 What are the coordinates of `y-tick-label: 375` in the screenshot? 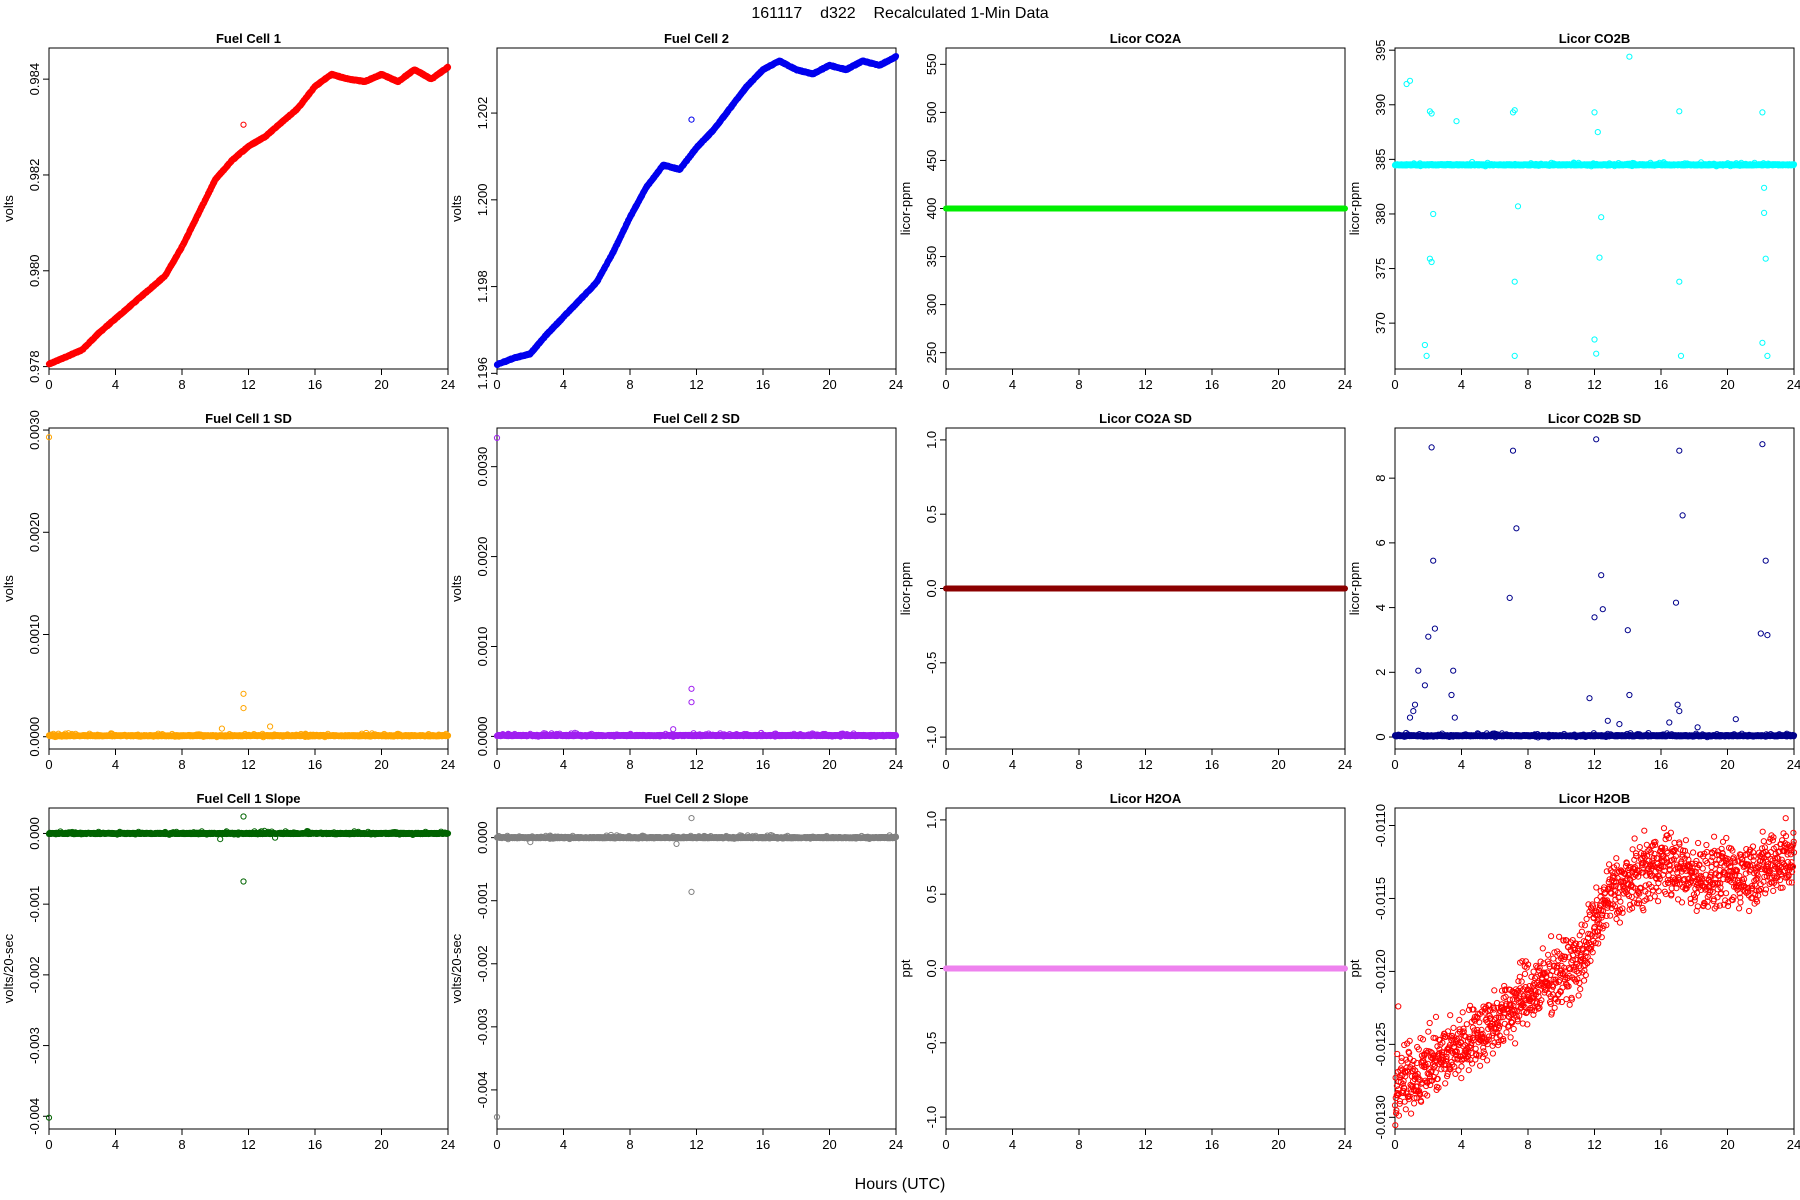 It's located at (1380, 269).